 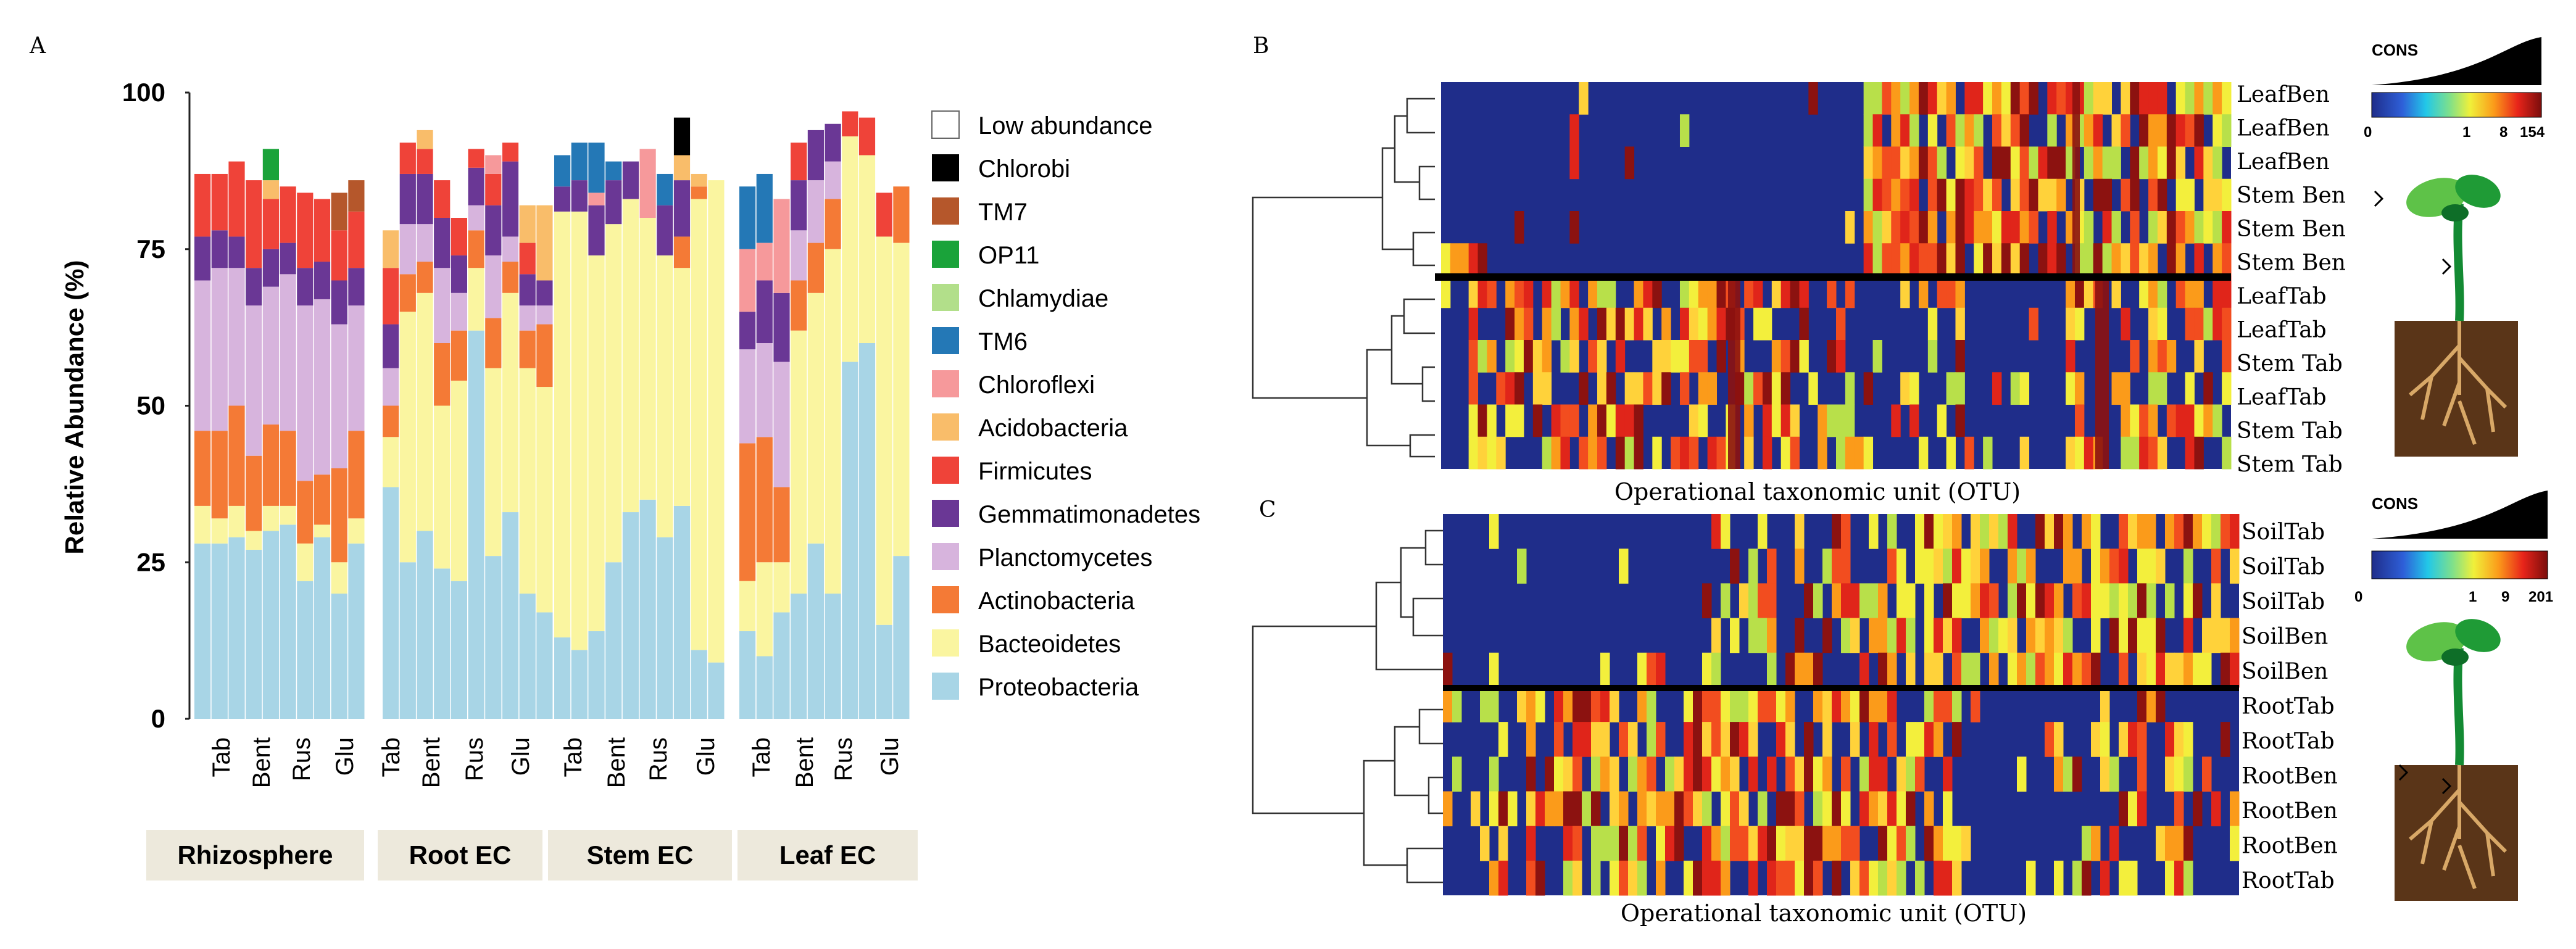 I want to click on legend-label: Chlamydiae, so click(x=1043, y=298).